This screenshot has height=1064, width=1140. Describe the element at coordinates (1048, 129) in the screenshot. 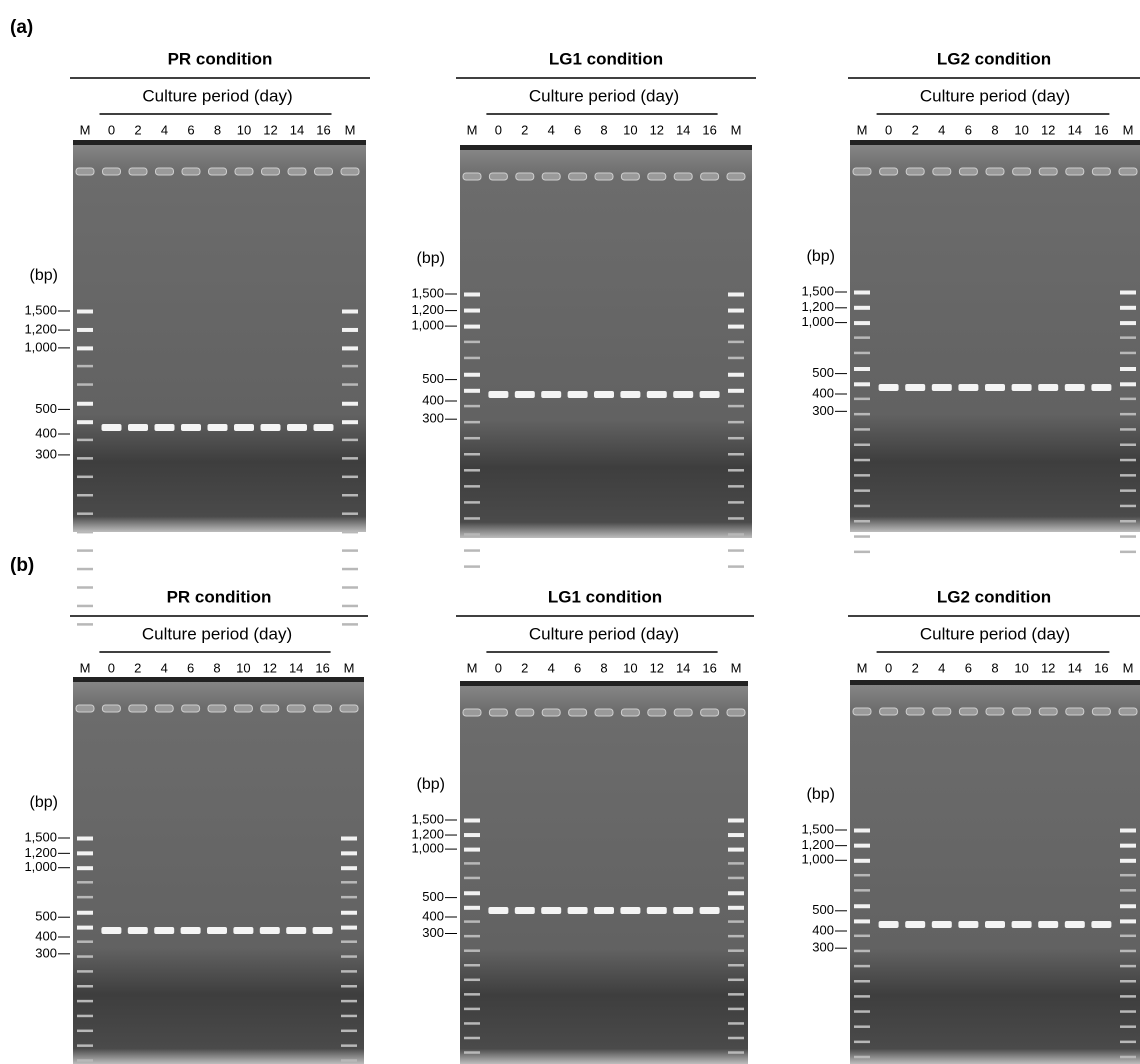

I see `lane-label: 12` at that location.